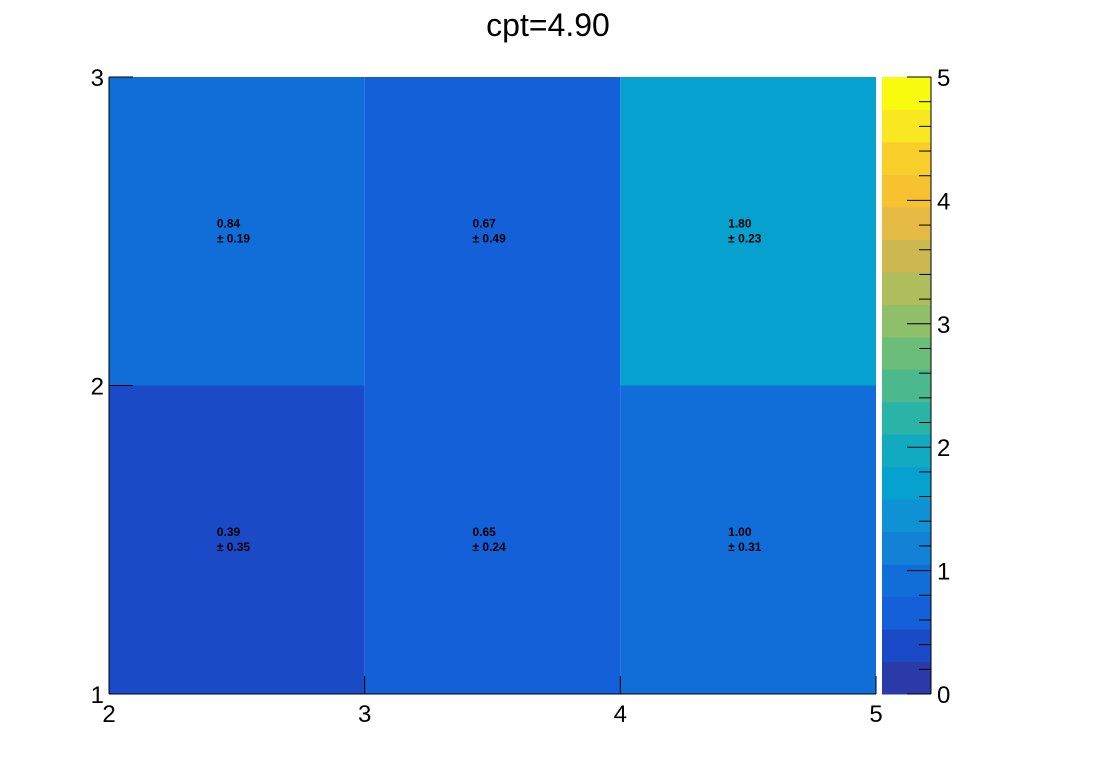 This screenshot has height=772, width=1096. Describe the element at coordinates (745, 238) in the screenshot. I see `cell-error-label: ± 0.23` at that location.